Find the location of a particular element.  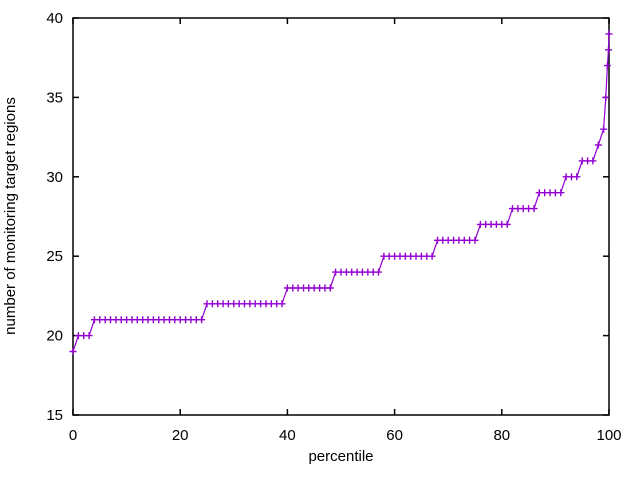

x-tick-label: 80 is located at coordinates (501, 435).